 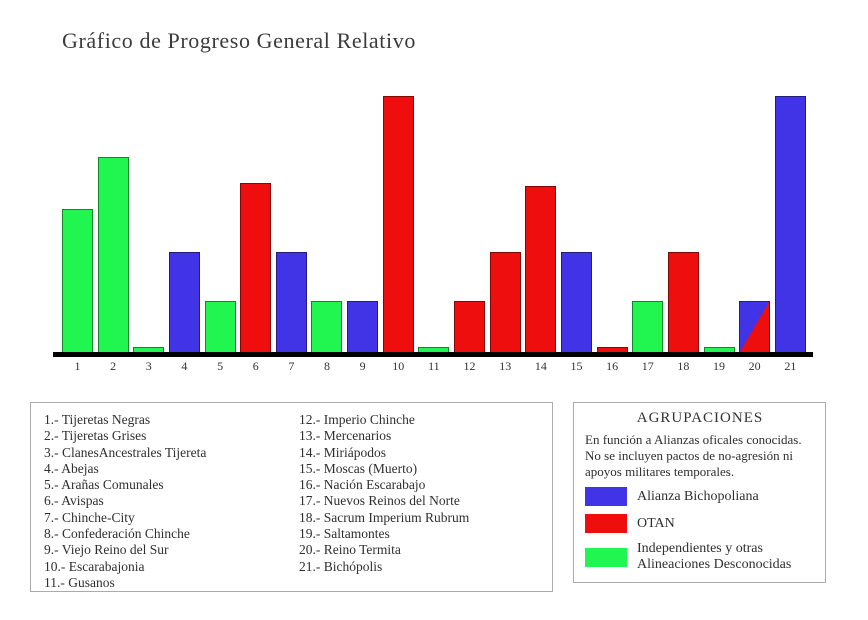 I want to click on x-tick-14: 14, so click(x=540, y=366).